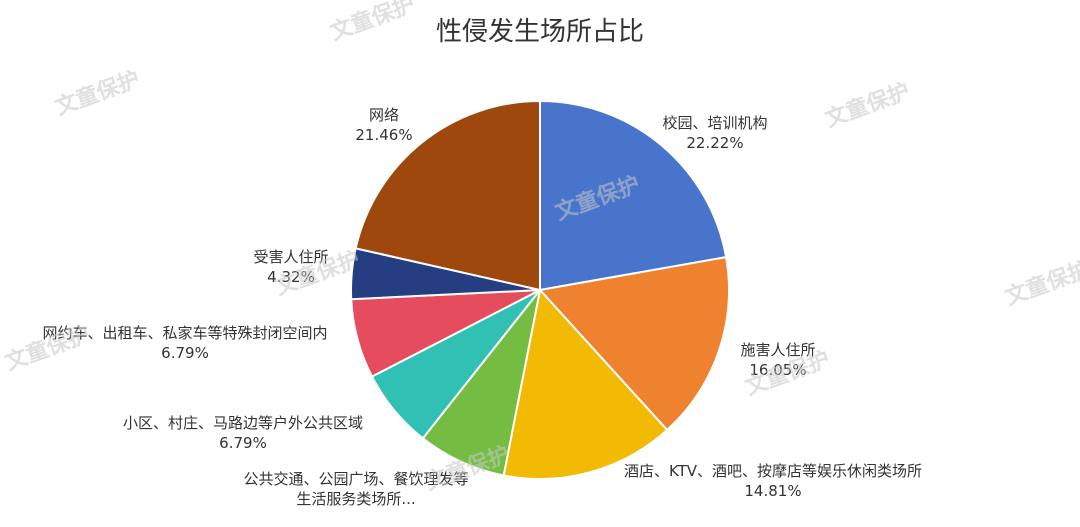 Image resolution: width=1080 pixels, height=527 pixels. What do you see at coordinates (714, 133) in the screenshot?
I see `slice-label: 校园、培训机构 22.22%` at bounding box center [714, 133].